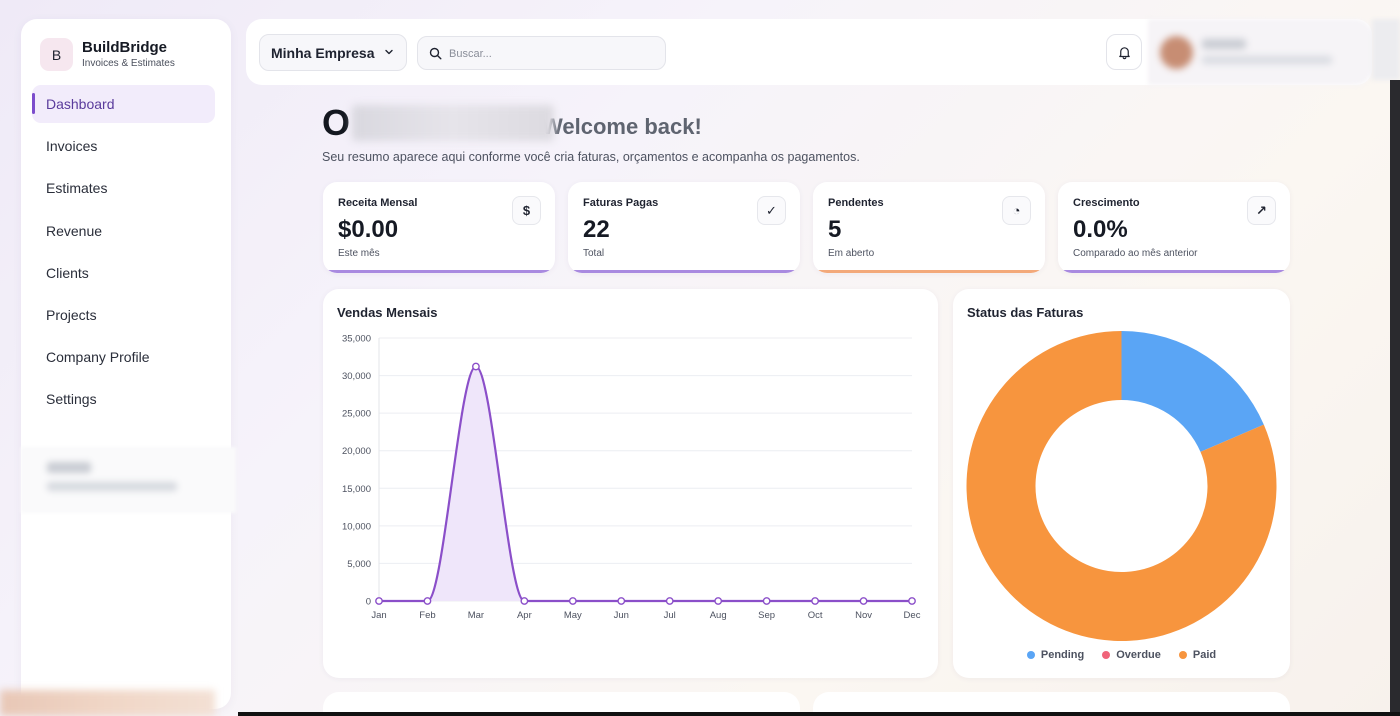  I want to click on invoice-status-card: Status das Faturas Pending Overdue Paid, so click(1121, 483).